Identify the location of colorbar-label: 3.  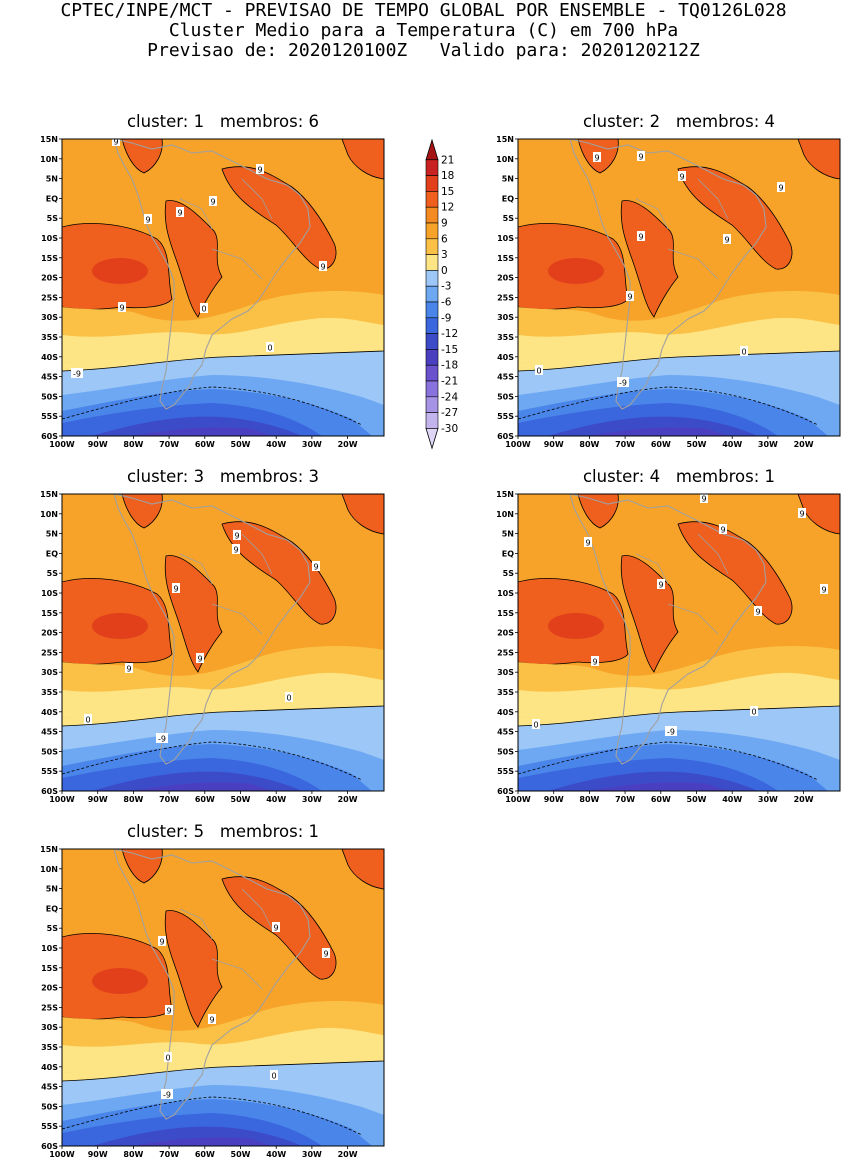
(444, 255).